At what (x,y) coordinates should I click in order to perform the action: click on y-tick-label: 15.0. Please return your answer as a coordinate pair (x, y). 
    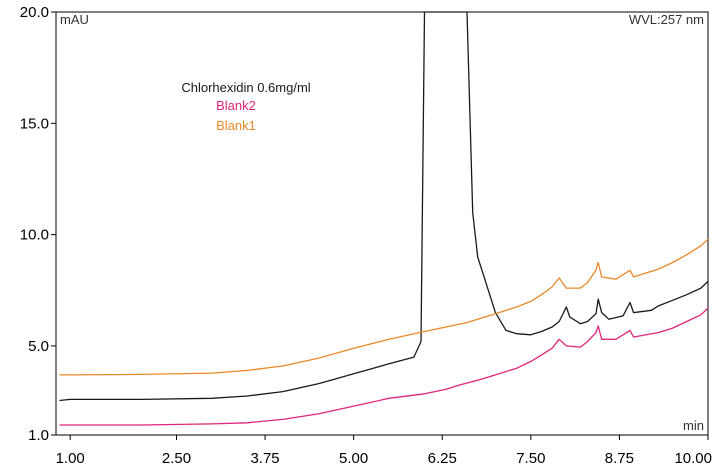
    Looking at the image, I should click on (34, 123).